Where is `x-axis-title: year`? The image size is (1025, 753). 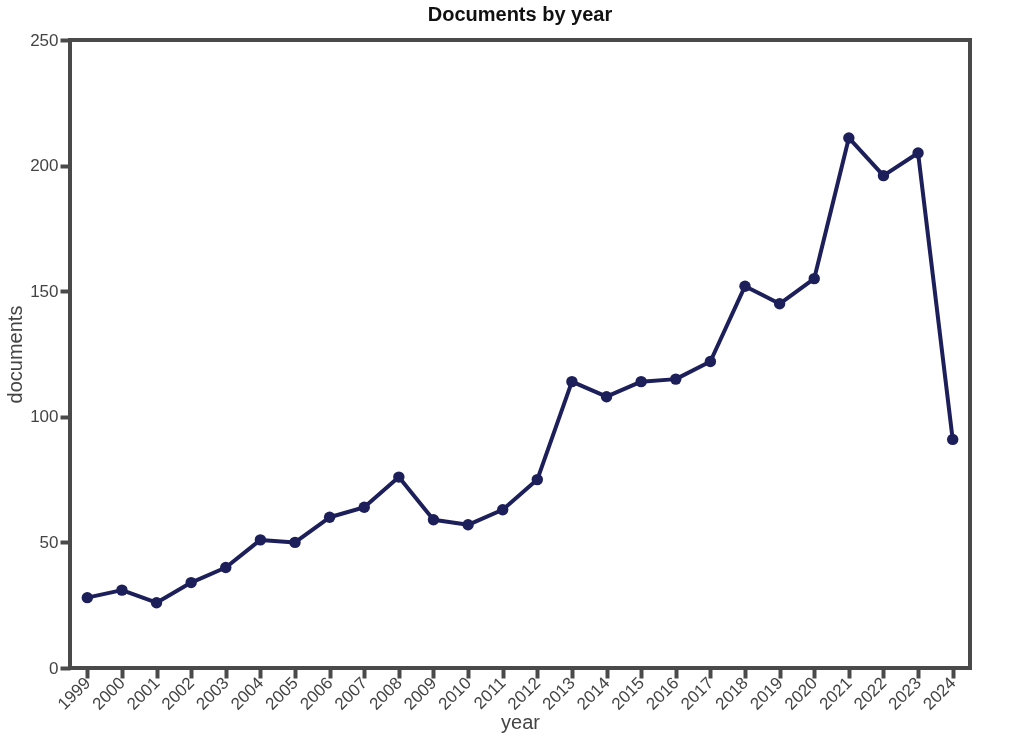
x-axis-title: year is located at coordinates (521, 721).